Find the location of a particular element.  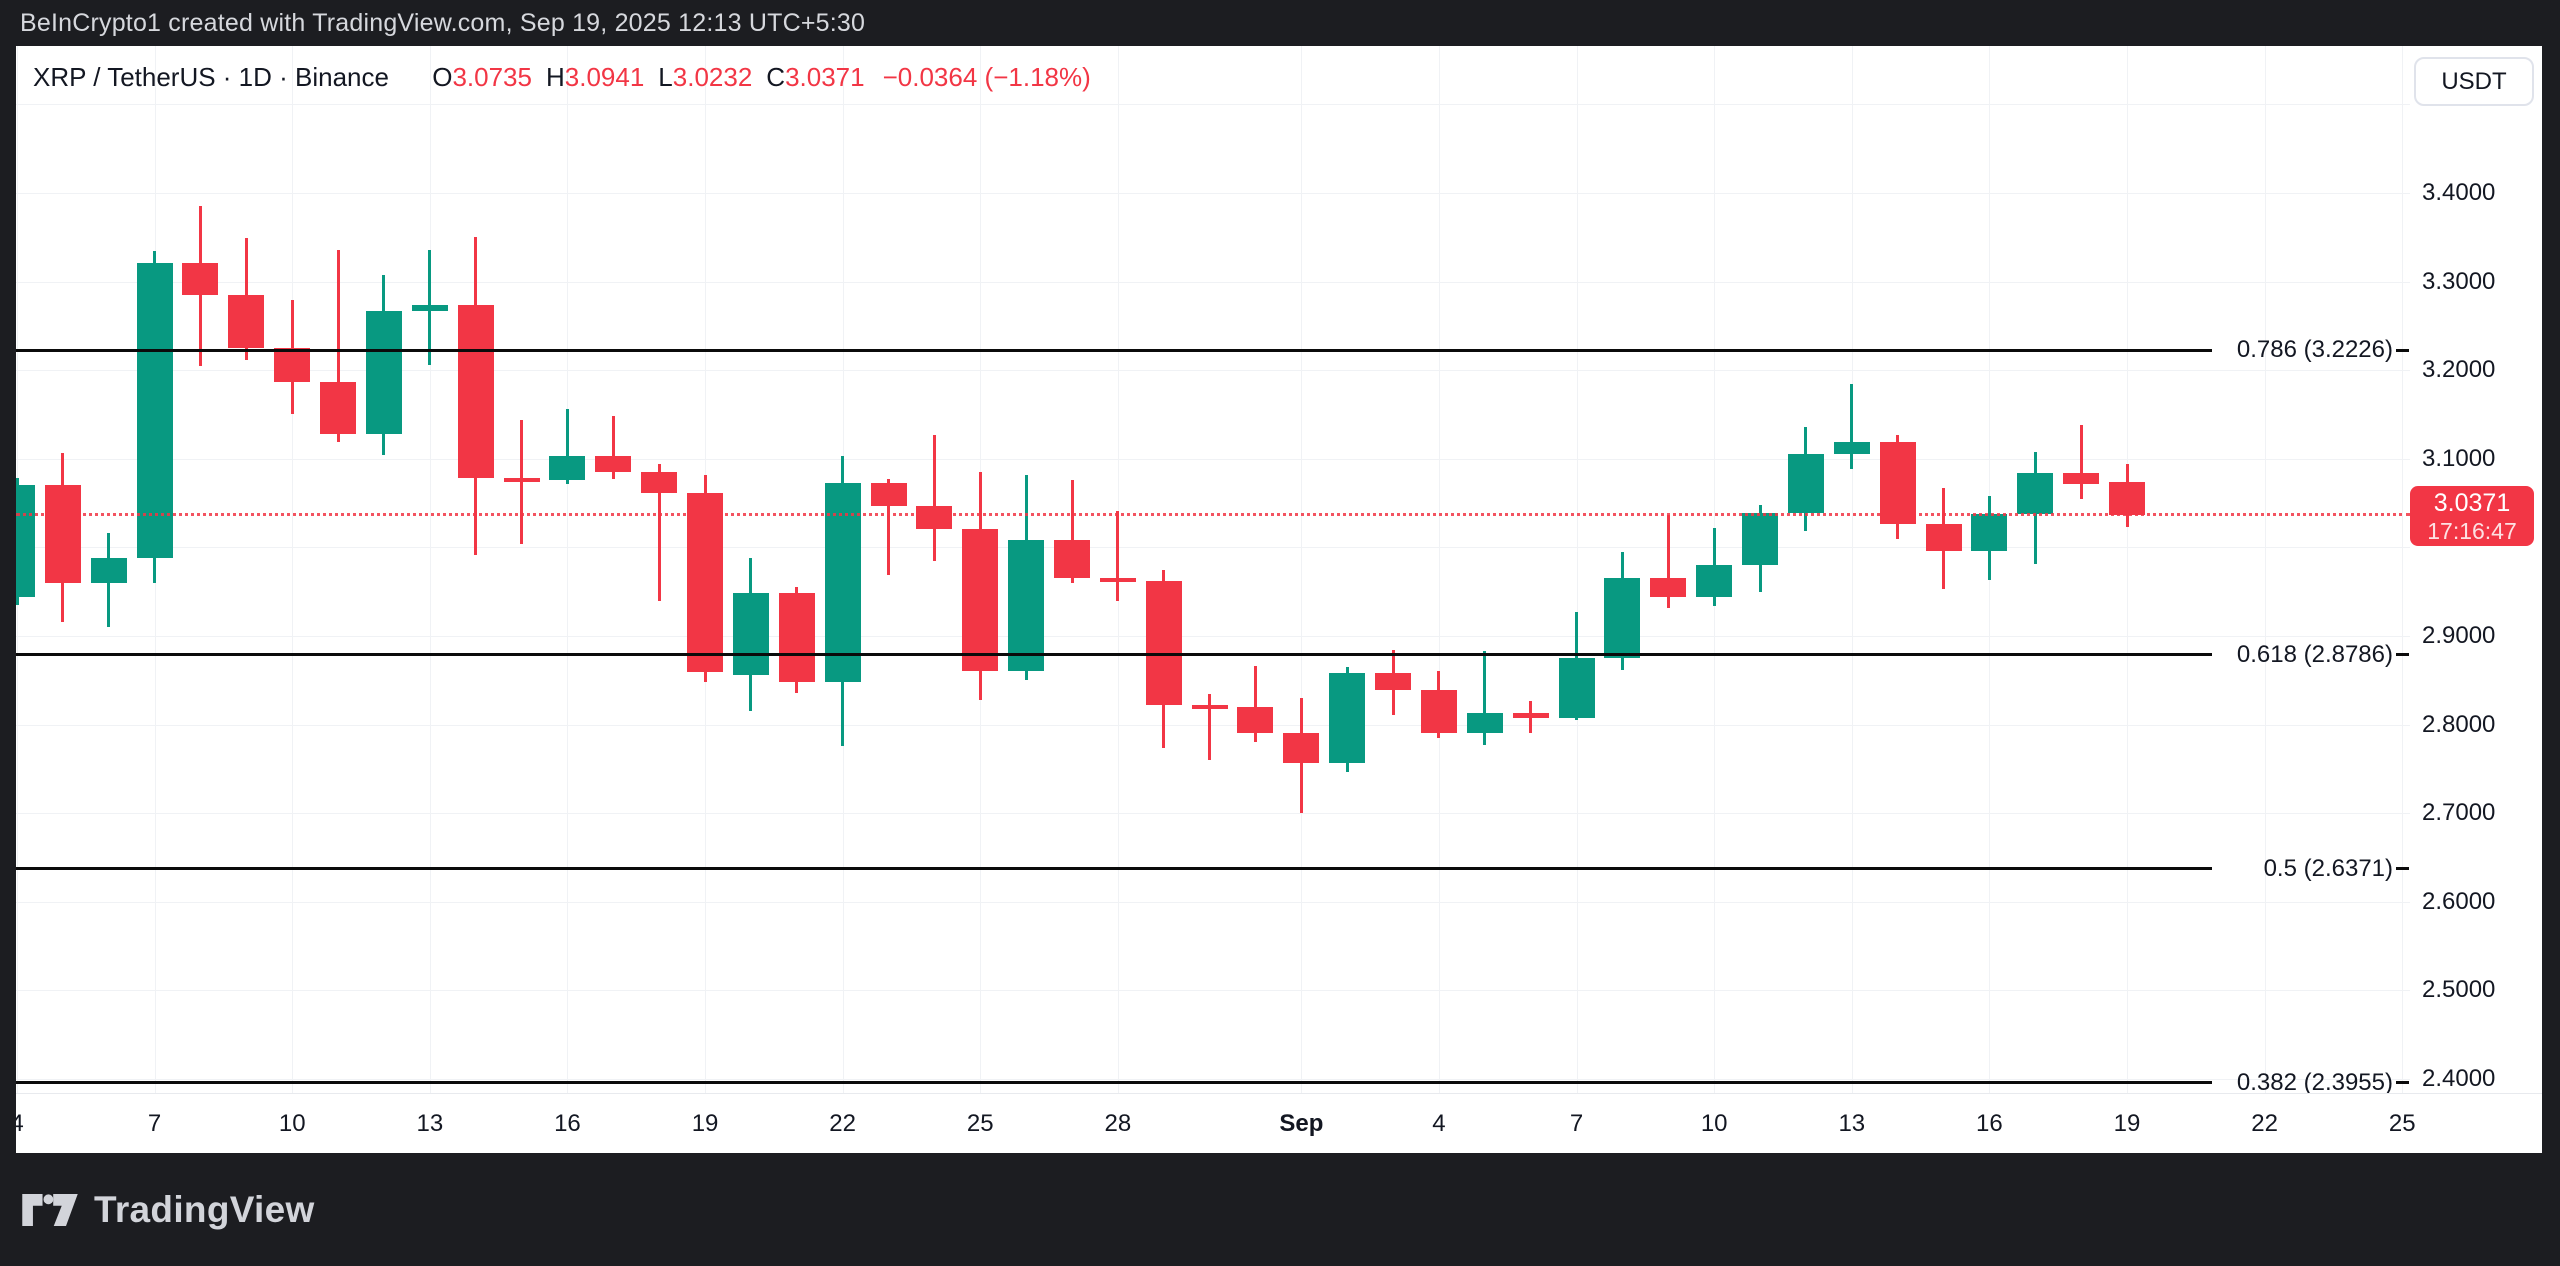

last-price-badge: 3.0371 17:16:47 is located at coordinates (2472, 515).